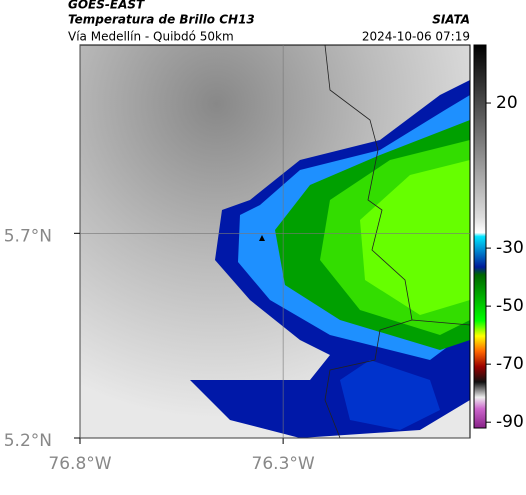  I want to click on y-tick-label: 5.2°N, so click(28, 441).